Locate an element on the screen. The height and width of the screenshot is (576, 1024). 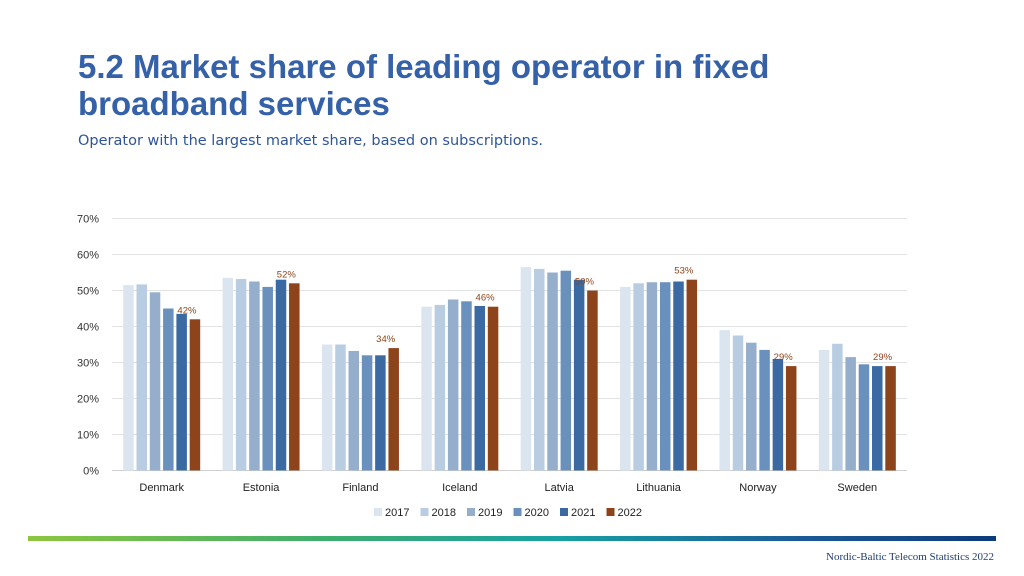
bar-sweden-2020 is located at coordinates (864, 417).